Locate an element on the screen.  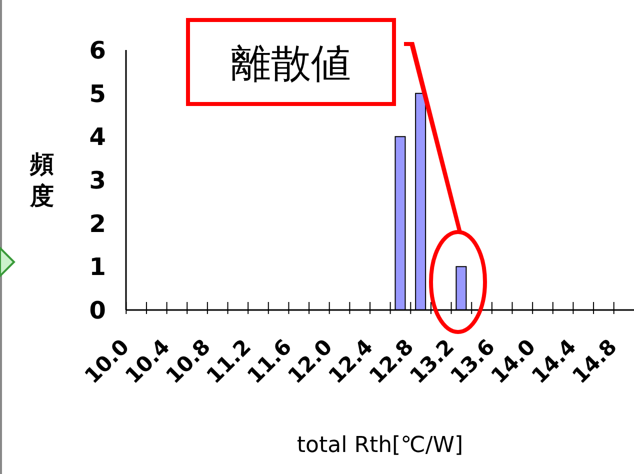
y-tick-label: 5 is located at coordinates (97, 94).